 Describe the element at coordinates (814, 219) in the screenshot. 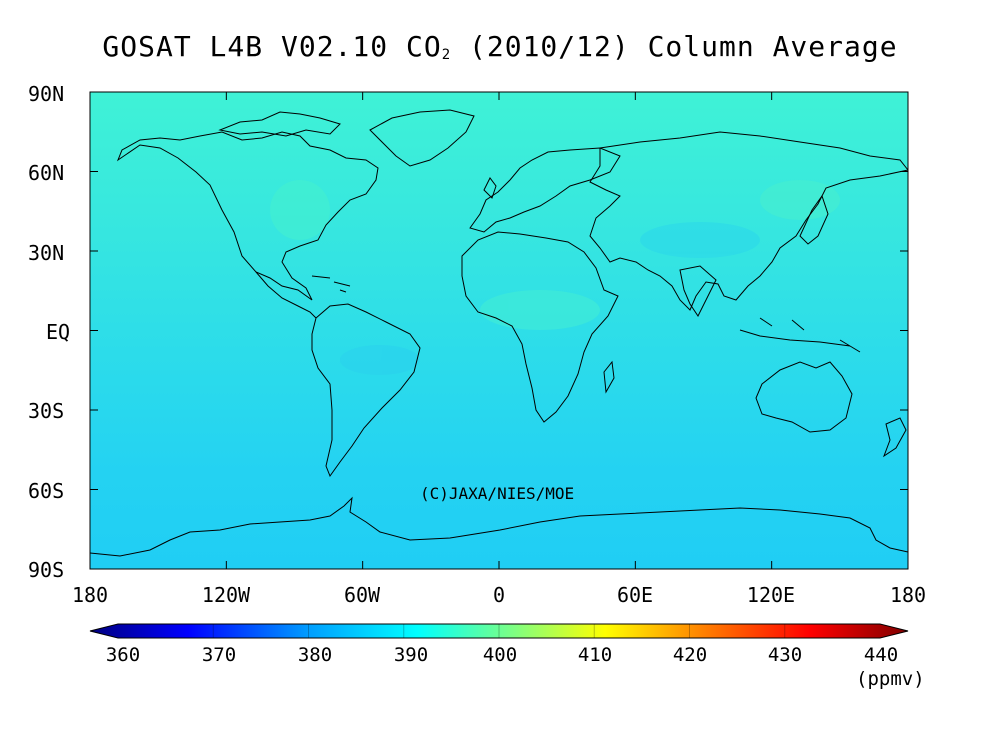

I see `coastline-japan` at that location.